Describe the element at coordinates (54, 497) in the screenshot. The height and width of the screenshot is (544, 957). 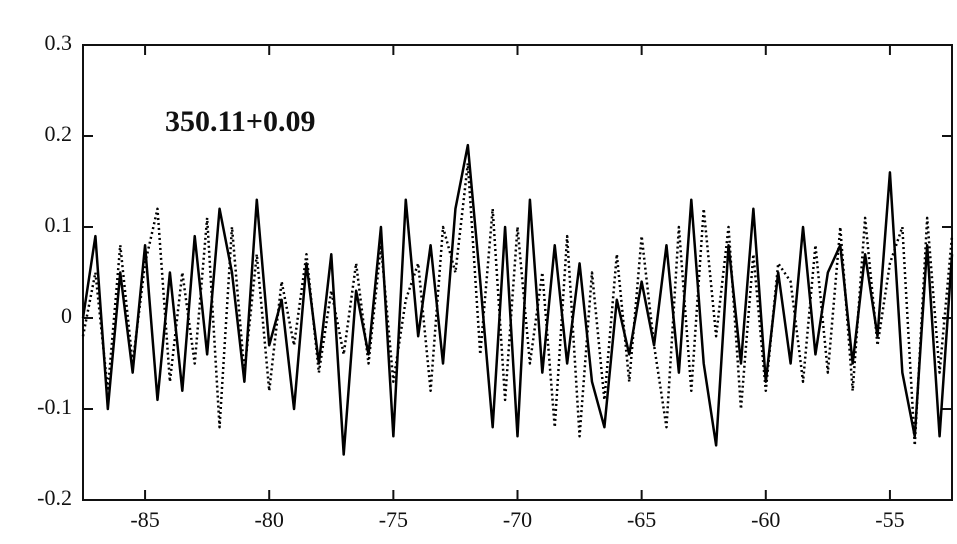
I see `y-tick-label: -0.2` at that location.